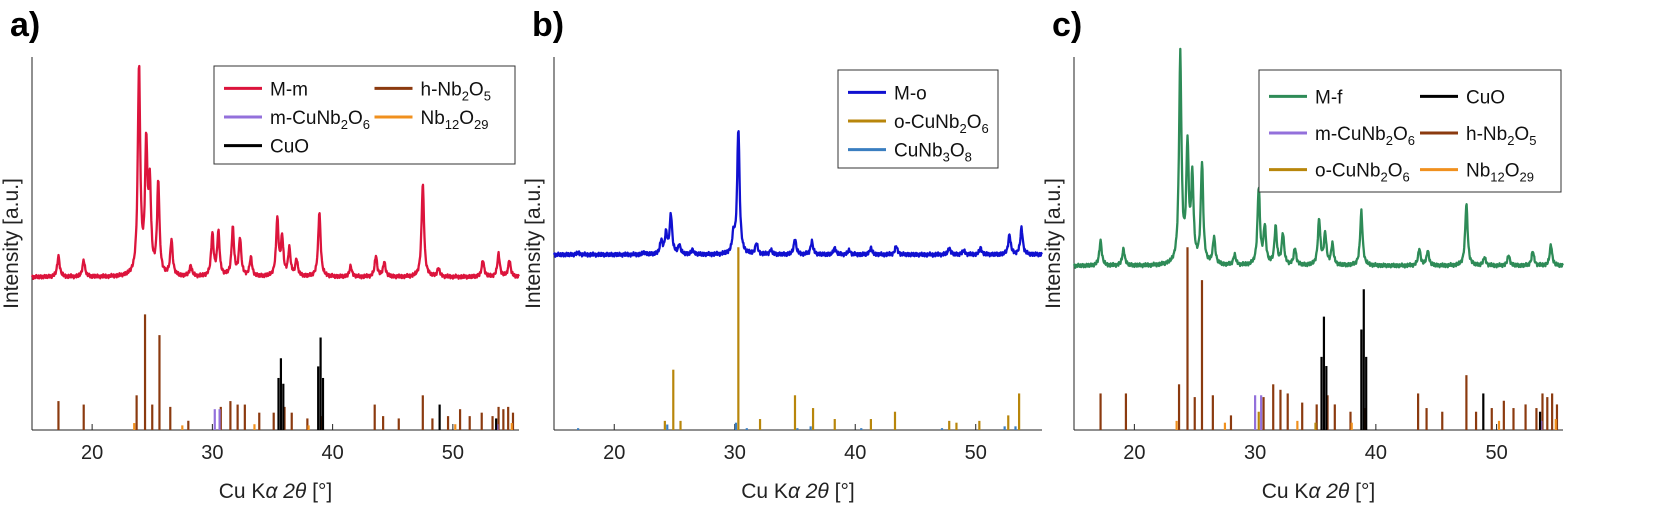  Describe the element at coordinates (933, 153) in the screenshot. I see `legend-label: CuNb3O8` at that location.